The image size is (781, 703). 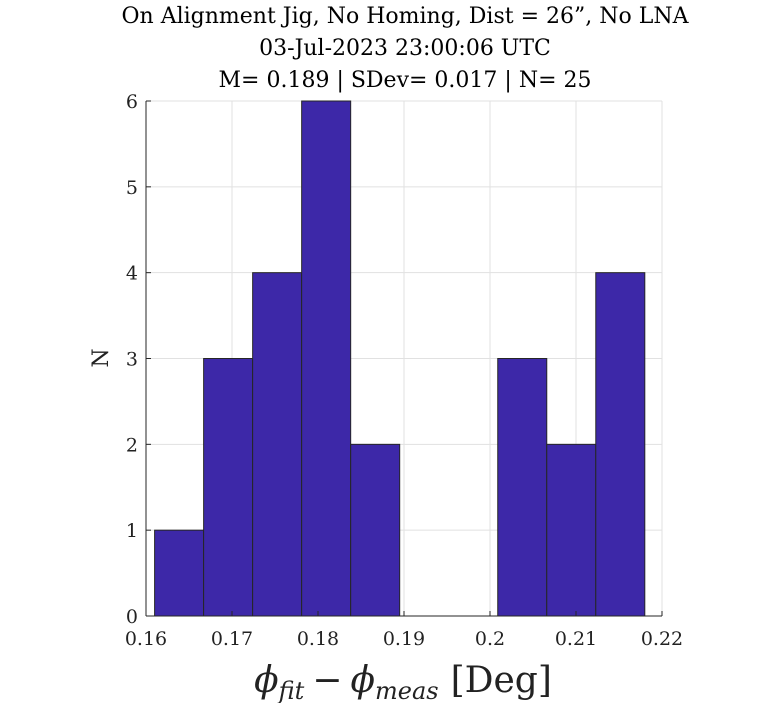 What do you see at coordinates (132, 102) in the screenshot?
I see `y-tick-label: 6` at bounding box center [132, 102].